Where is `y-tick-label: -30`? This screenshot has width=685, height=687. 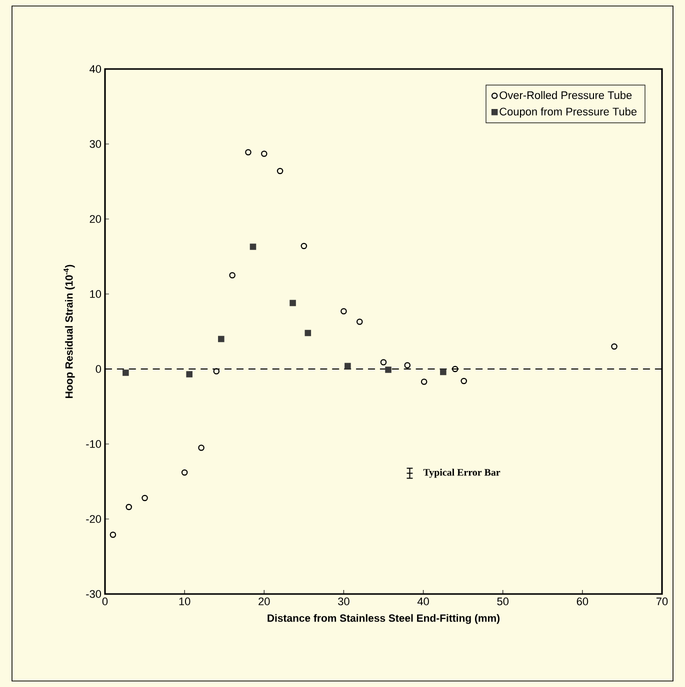 y-tick-label: -30 is located at coordinates (94, 594).